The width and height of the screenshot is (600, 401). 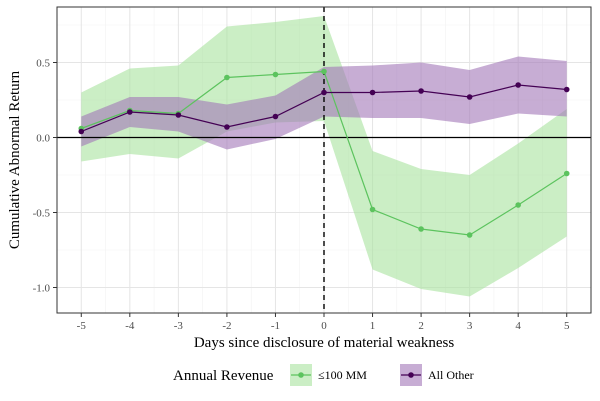 What do you see at coordinates (130, 326) in the screenshot?
I see `x-tick-label: -4` at bounding box center [130, 326].